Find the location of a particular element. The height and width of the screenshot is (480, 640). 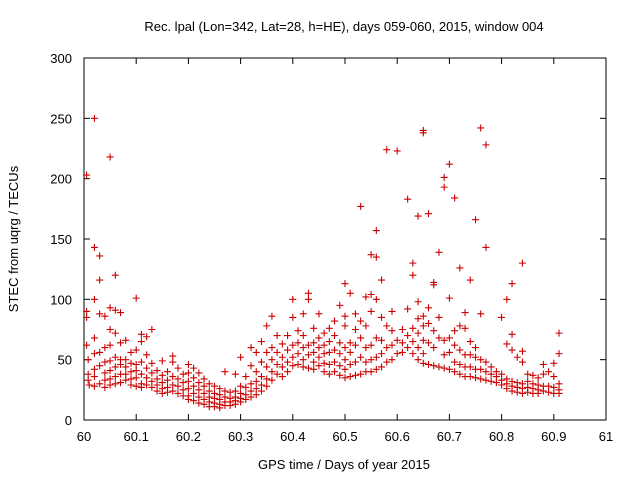

x-tick-label: 60.2 is located at coordinates (188, 436).